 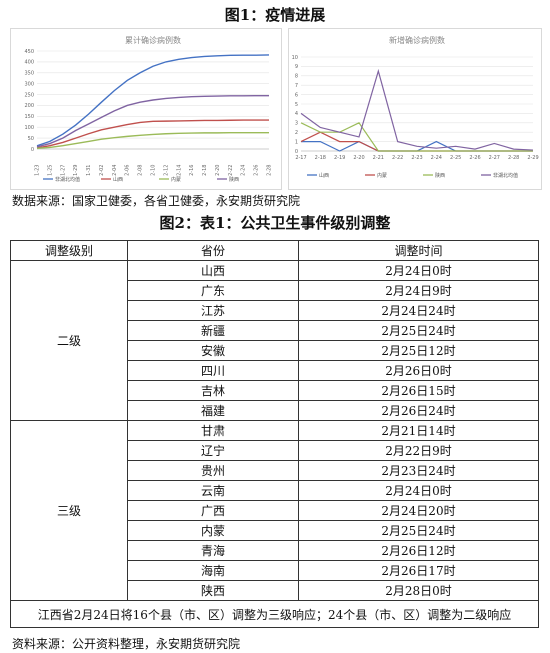 What do you see at coordinates (213, 510) in the screenshot?
I see `province-cell: 广西` at bounding box center [213, 510].